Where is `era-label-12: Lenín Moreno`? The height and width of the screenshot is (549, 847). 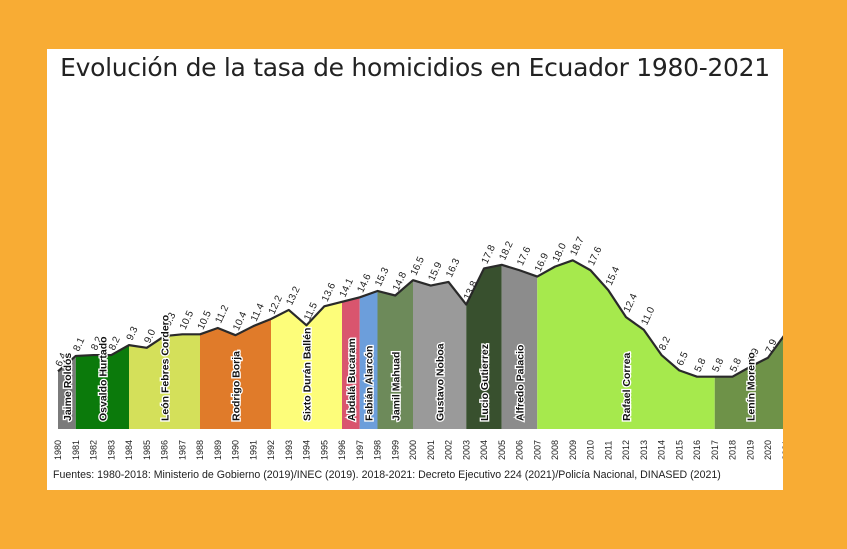
era-label-12: Lenín Moreno is located at coordinates (751, 386).